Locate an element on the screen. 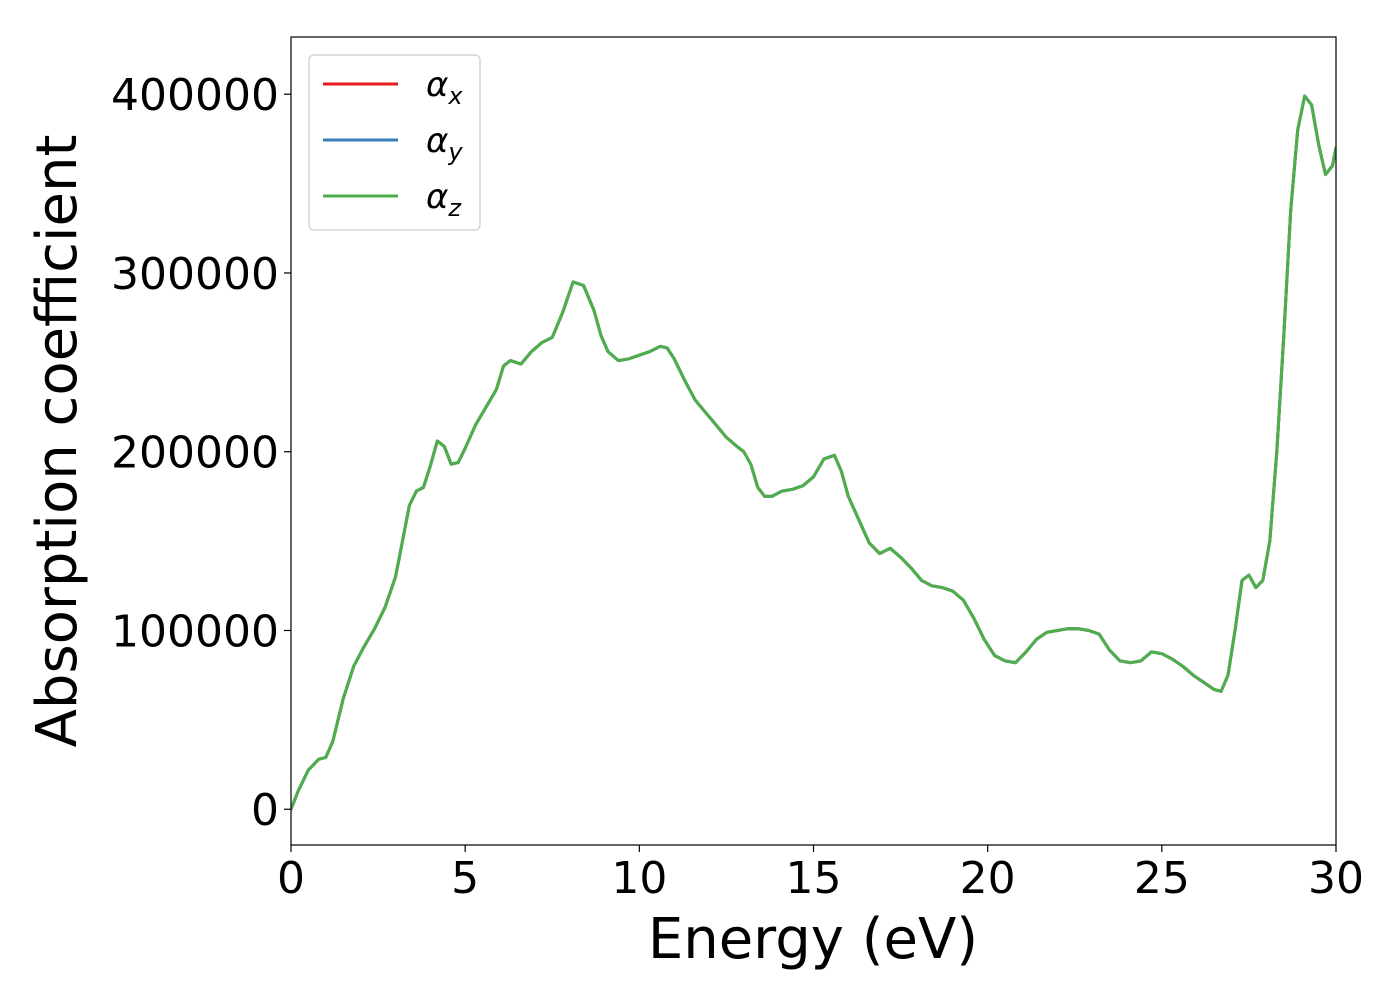 The height and width of the screenshot is (1000, 1400). x-tick-label: 20 is located at coordinates (988, 878).